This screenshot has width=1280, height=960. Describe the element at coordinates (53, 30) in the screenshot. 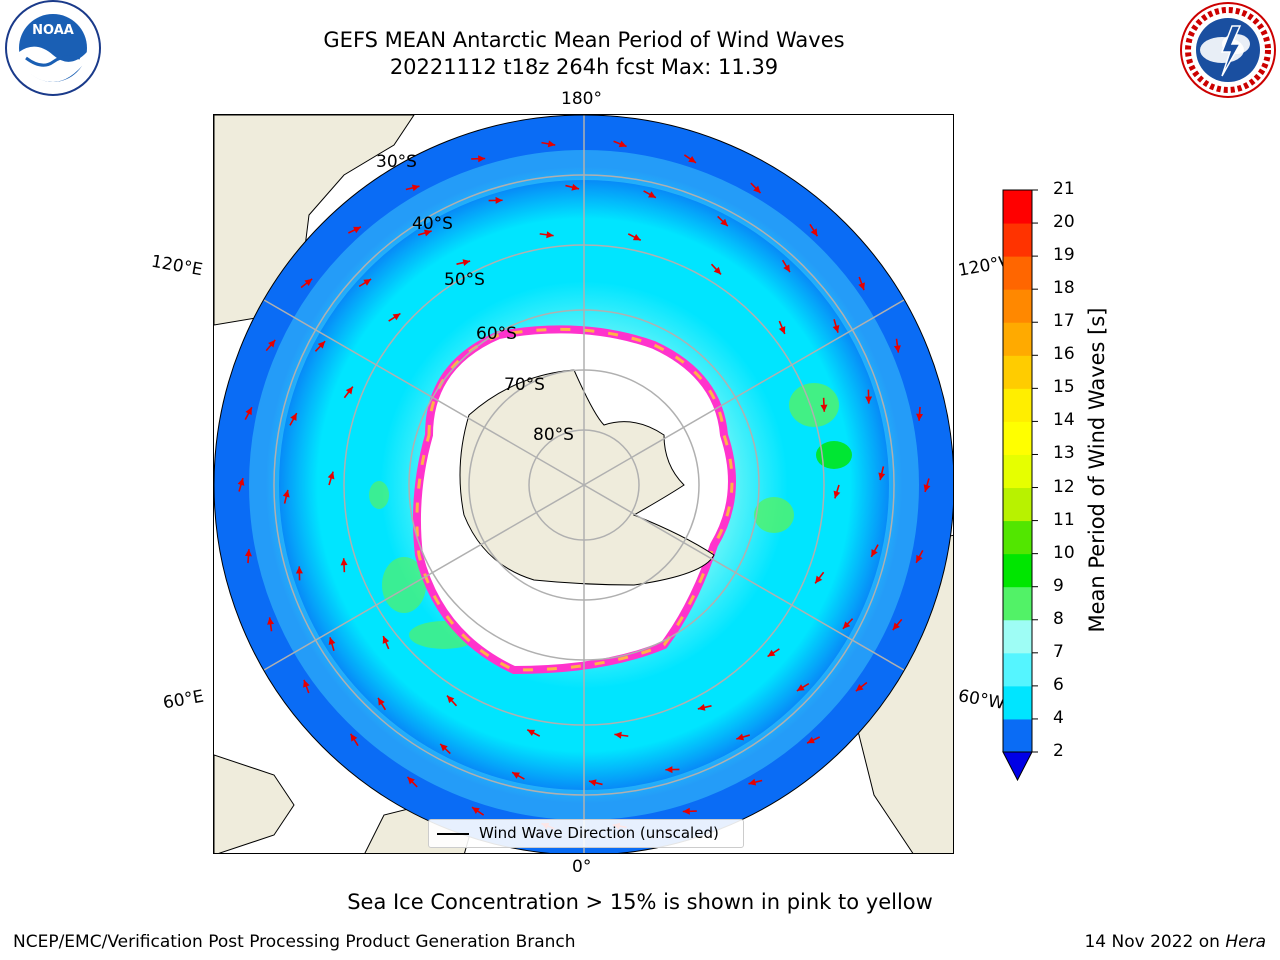

I see `noaa-logo-text: NOAA` at that location.